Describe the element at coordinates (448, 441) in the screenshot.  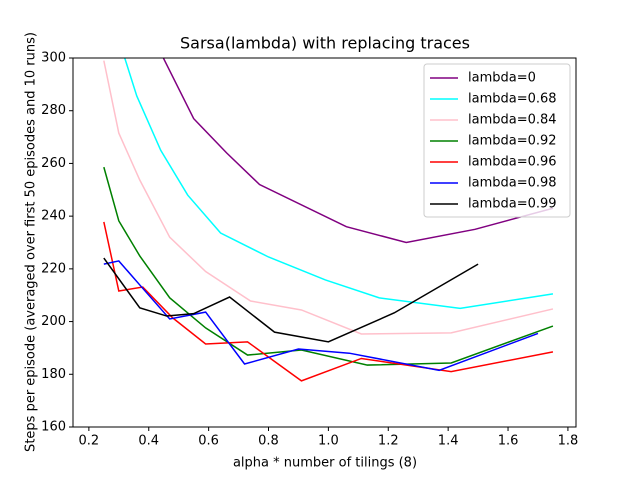
I see `x-tick-label: 1.4` at that location.